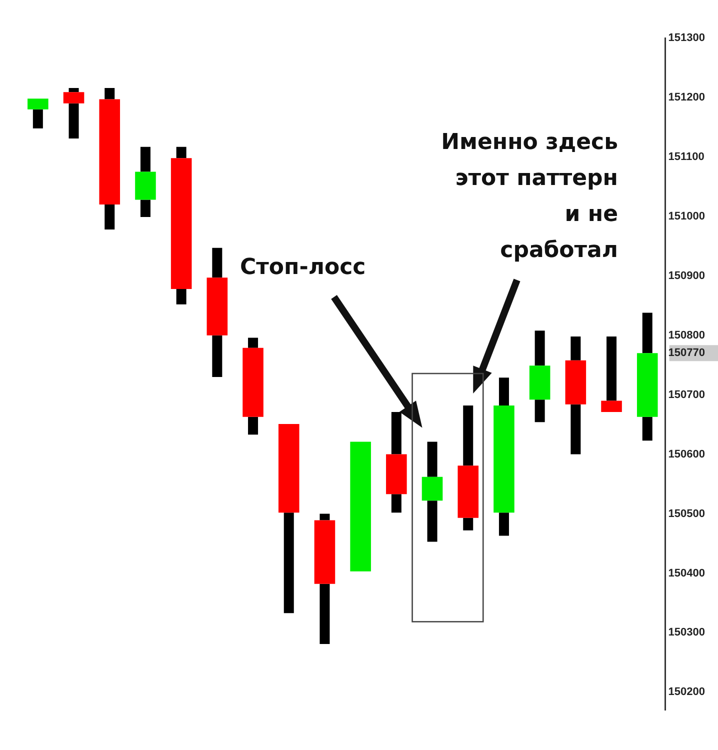 The height and width of the screenshot is (750, 718). I want to click on y-tick-label: 150400, so click(687, 573).